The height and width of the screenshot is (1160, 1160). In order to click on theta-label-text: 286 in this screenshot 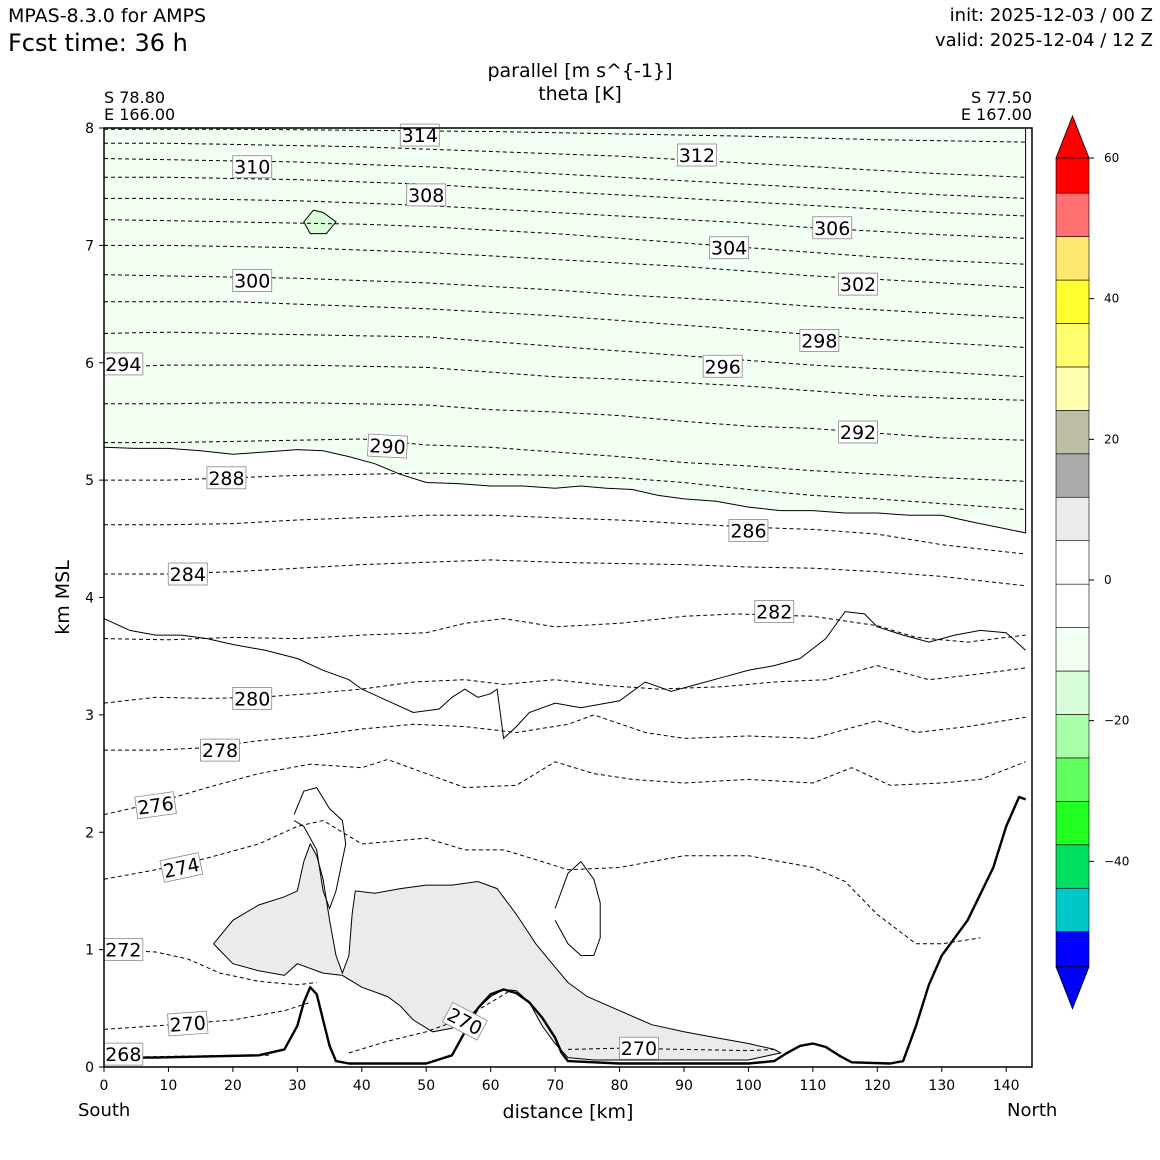, I will do `click(748, 532)`.